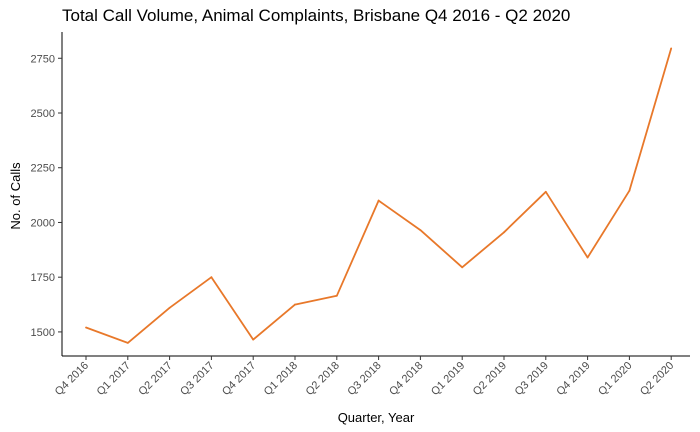 The image size is (700, 432). What do you see at coordinates (72, 379) in the screenshot?
I see `x-tick-label: Q4 2016` at bounding box center [72, 379].